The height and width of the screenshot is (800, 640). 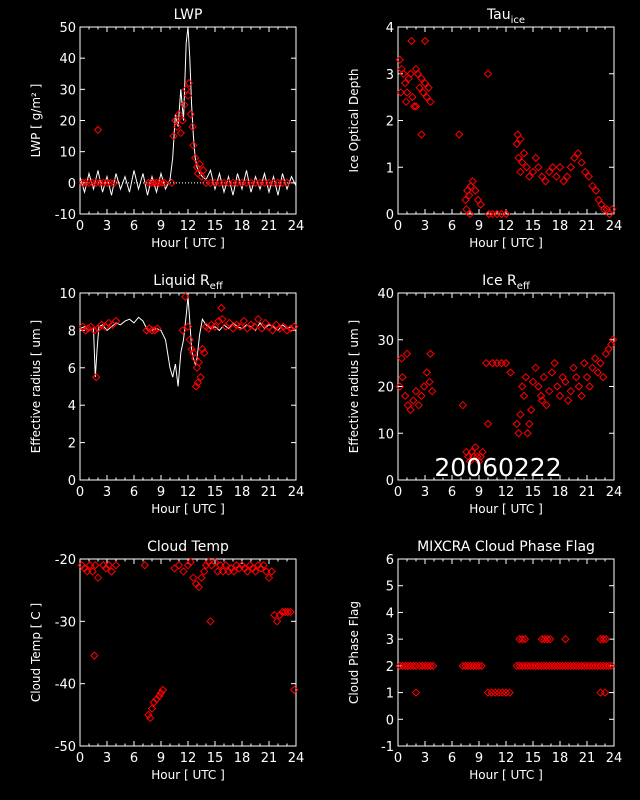 I want to click on y-tick-label: 2, so click(x=390, y=122).